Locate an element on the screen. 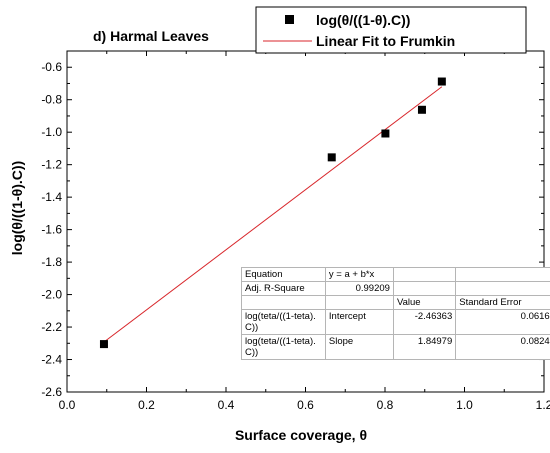 This screenshot has height=453, width=550. y-tick-label: -2.6 is located at coordinates (51, 392).